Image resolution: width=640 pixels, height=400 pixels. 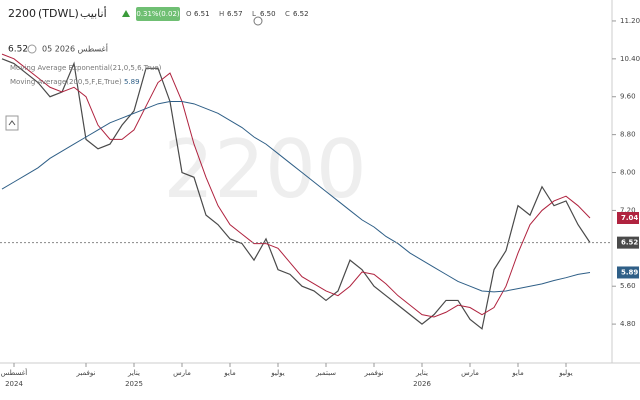 What do you see at coordinates (628, 135) in the screenshot?
I see `y-tick-label: 8.80` at bounding box center [628, 135].